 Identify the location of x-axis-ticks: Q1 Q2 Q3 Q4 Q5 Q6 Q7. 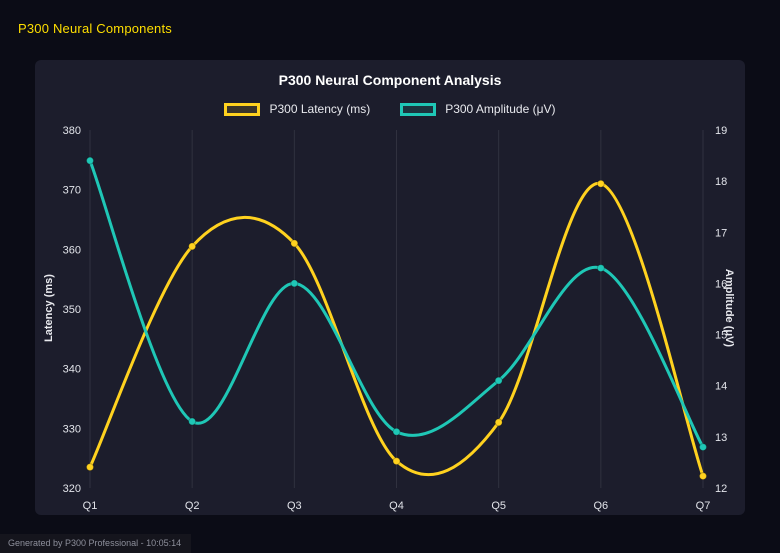
(397, 506).